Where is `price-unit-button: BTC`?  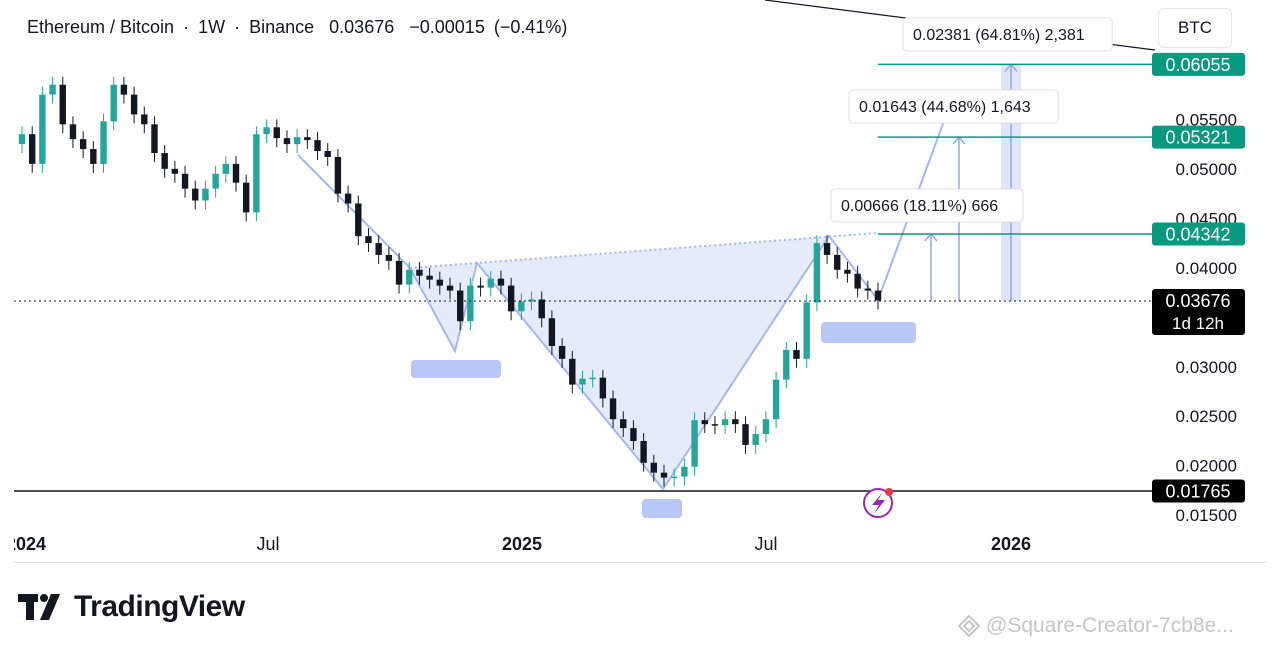
price-unit-button: BTC is located at coordinates (1195, 28).